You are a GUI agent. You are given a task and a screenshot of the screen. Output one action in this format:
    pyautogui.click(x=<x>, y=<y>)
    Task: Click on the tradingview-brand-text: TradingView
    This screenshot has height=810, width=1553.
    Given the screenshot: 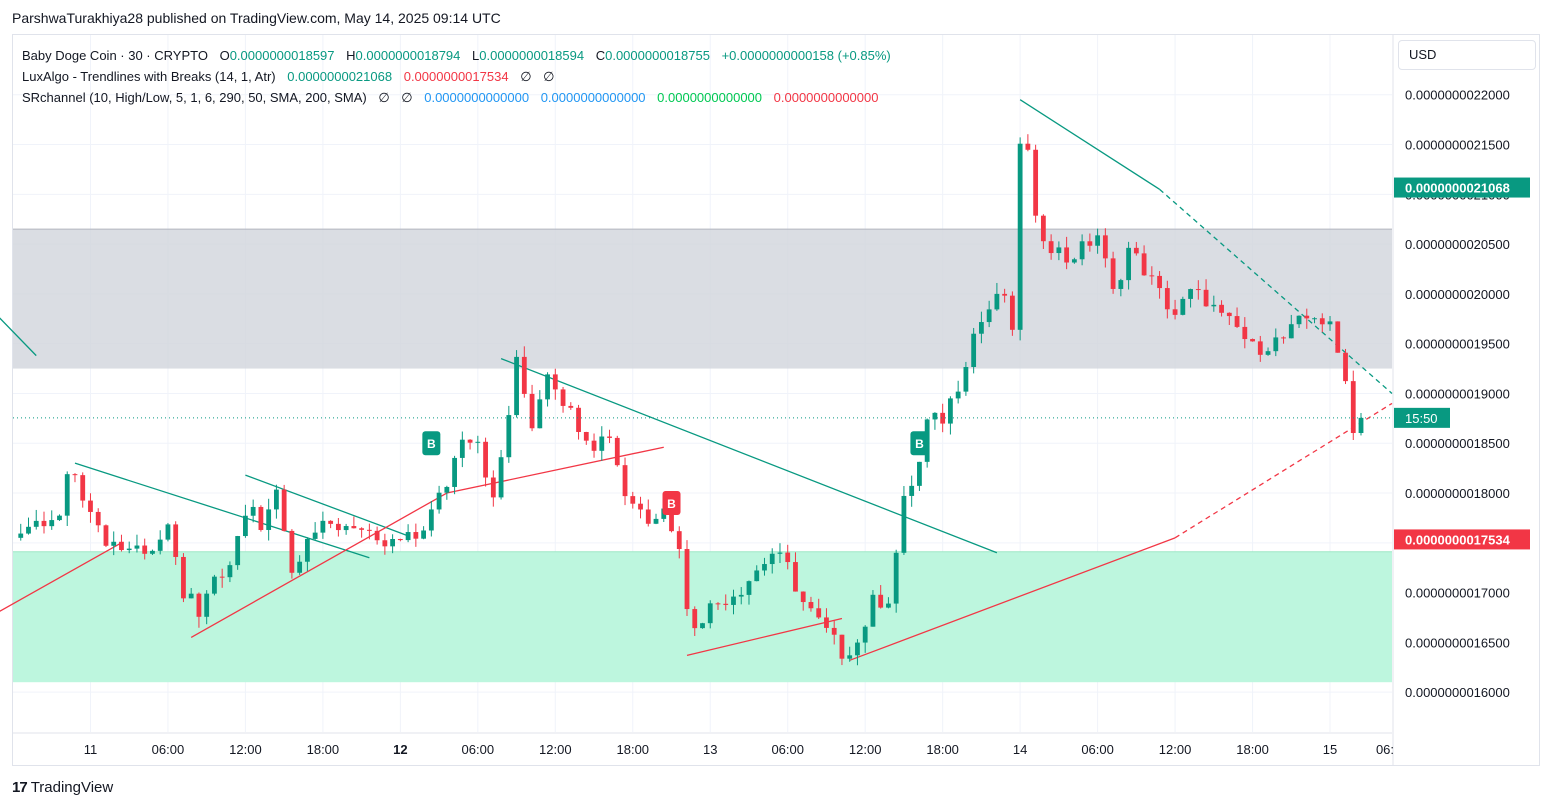 What is the action you would take?
    pyautogui.click(x=72, y=787)
    